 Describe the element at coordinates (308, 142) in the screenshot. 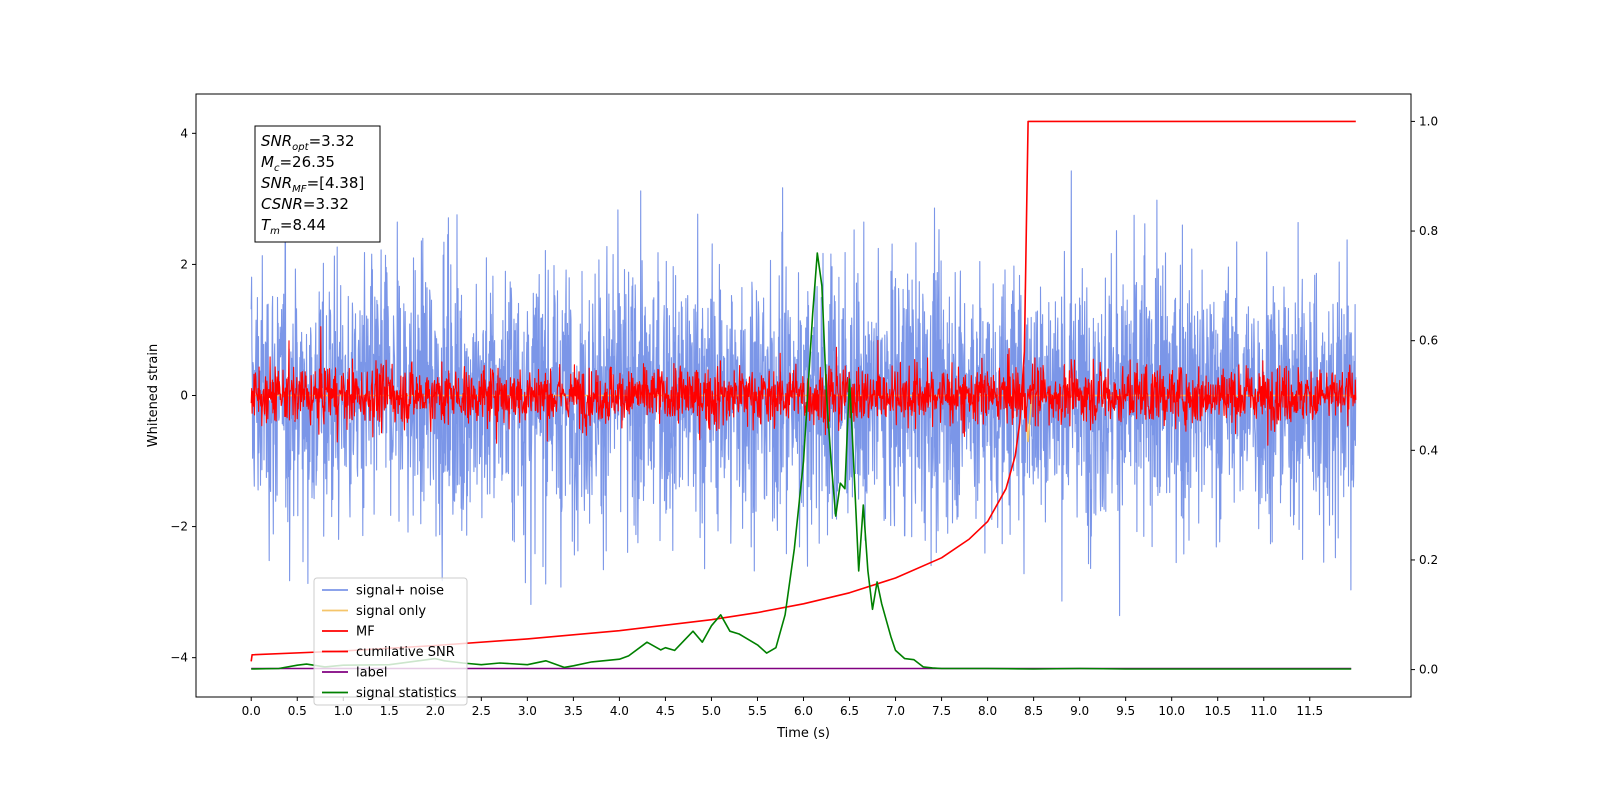

I see `annotation-line: SNRopt=3.32` at that location.